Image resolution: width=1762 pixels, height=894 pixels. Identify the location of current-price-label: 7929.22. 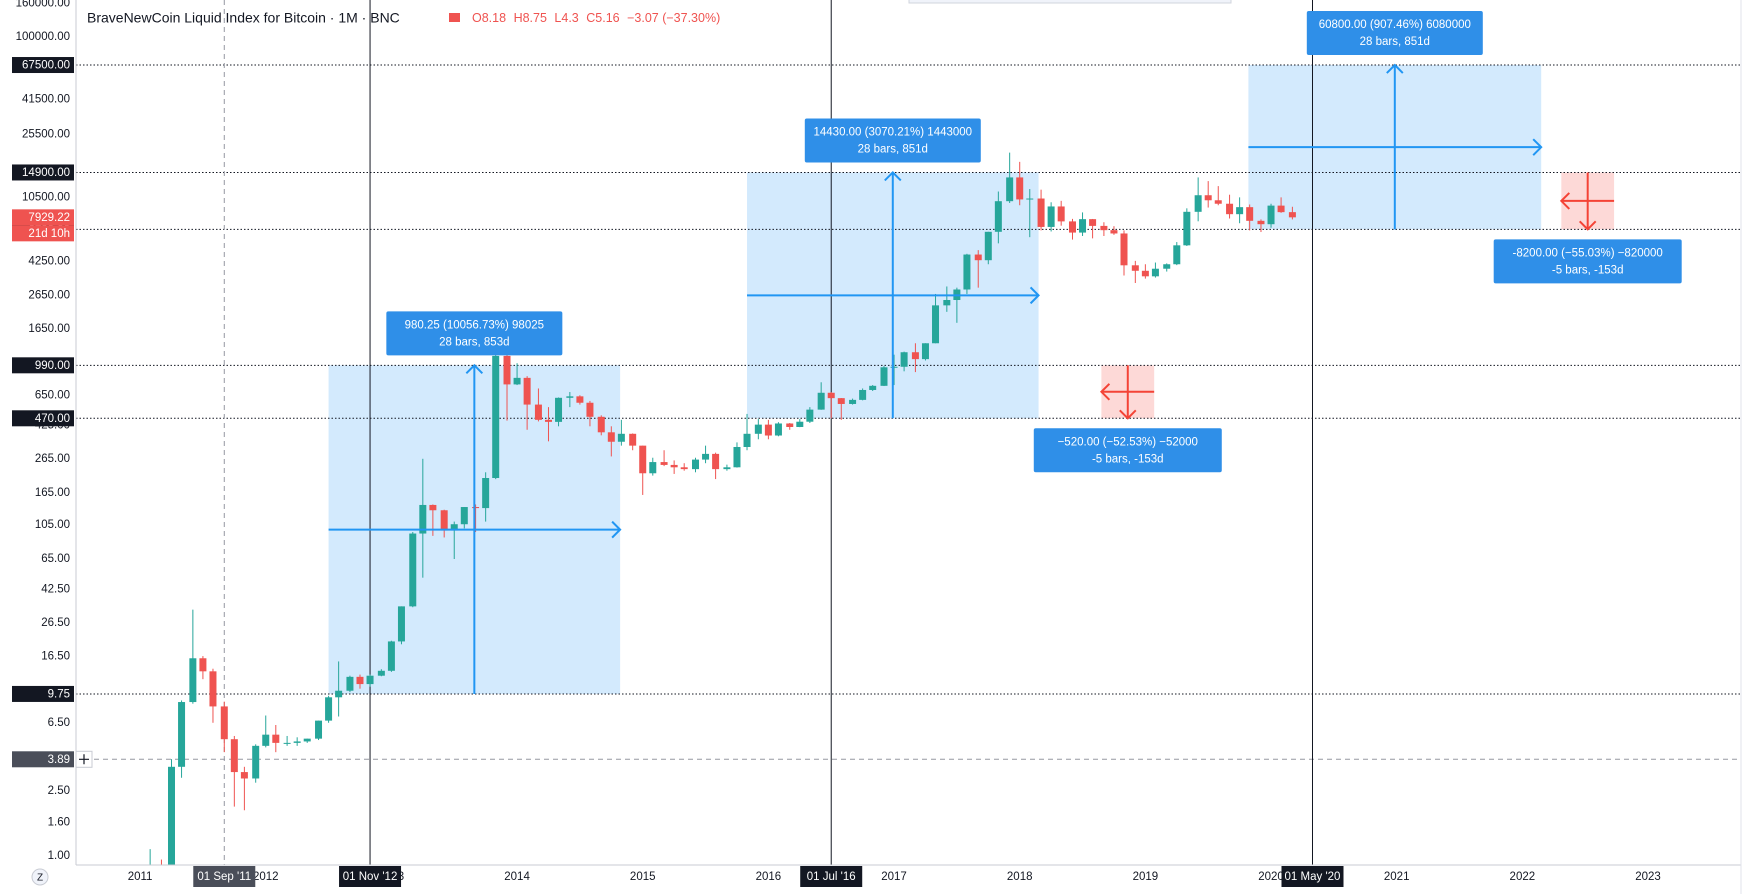
(49, 218).